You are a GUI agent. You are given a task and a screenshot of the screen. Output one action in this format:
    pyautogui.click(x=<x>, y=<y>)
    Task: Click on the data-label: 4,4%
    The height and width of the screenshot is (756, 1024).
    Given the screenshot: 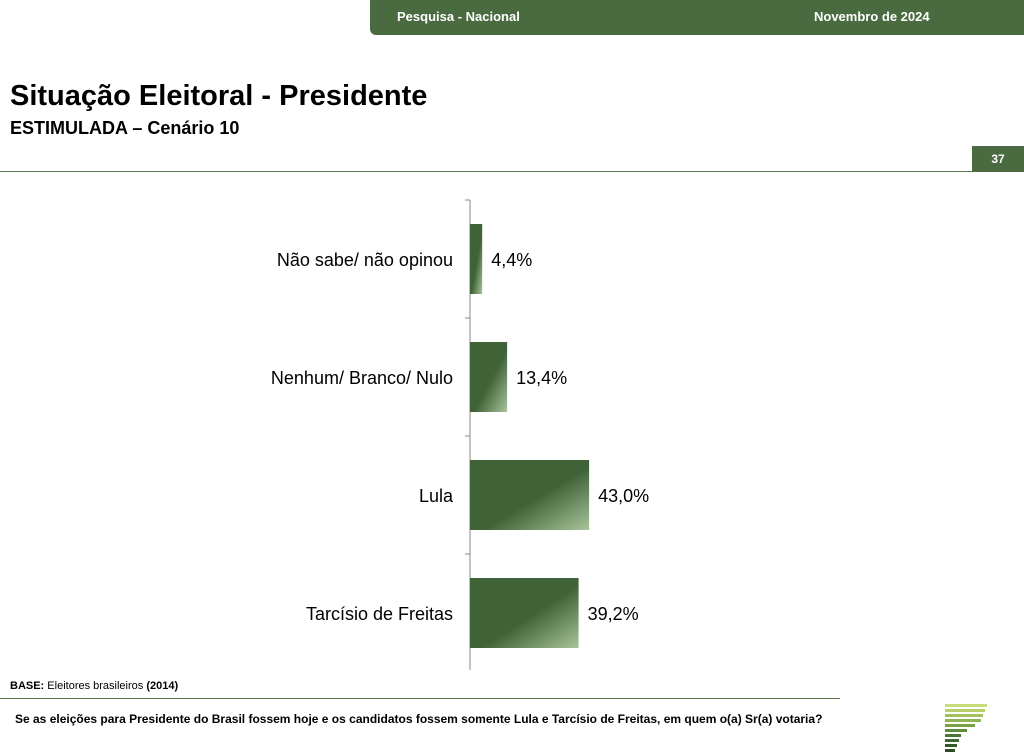 What is the action you would take?
    pyautogui.click(x=511, y=260)
    